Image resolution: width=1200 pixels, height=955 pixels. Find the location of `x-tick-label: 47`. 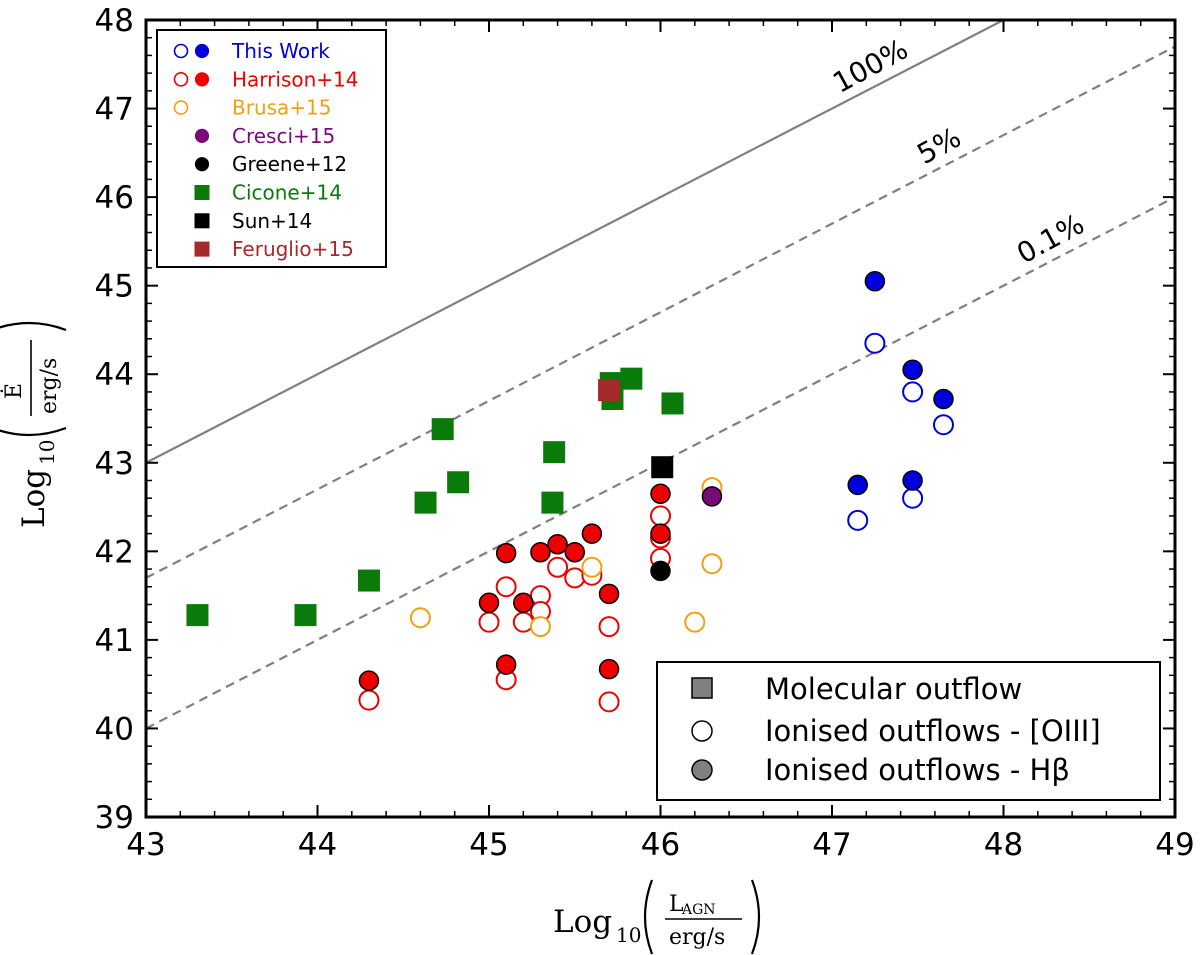

x-tick-label: 47 is located at coordinates (831, 845).